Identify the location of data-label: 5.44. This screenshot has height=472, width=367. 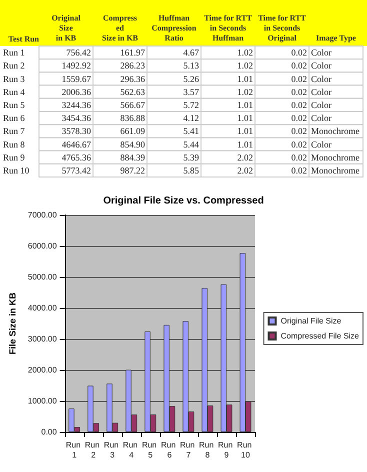
(191, 144).